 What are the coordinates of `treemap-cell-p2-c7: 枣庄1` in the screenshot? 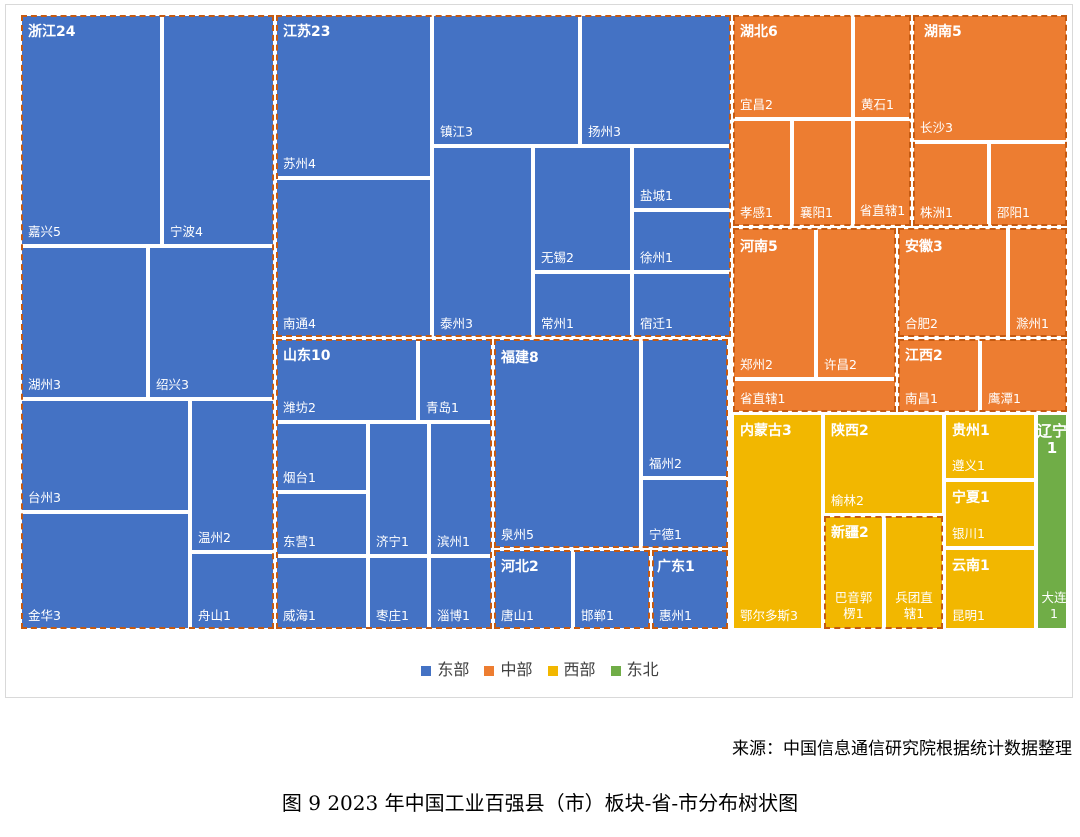 It's located at (398, 593).